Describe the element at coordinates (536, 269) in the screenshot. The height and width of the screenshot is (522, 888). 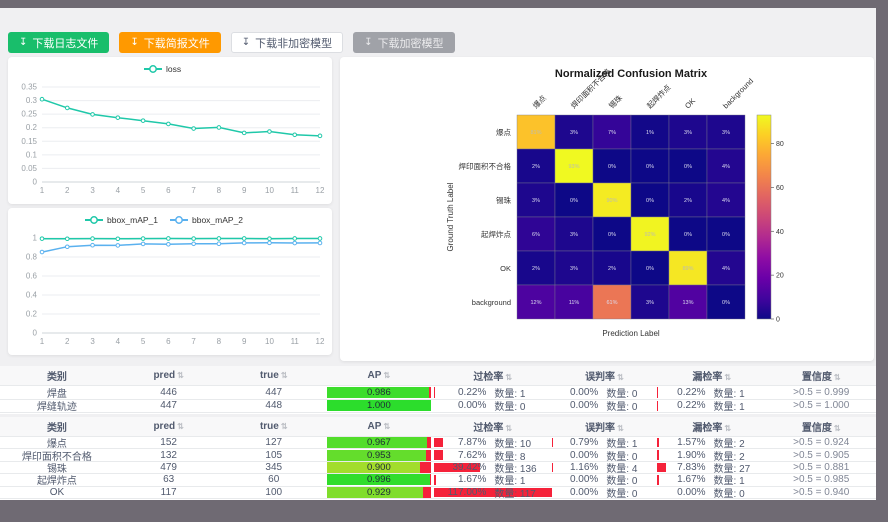
I see `svg-text: 2%` at that location.